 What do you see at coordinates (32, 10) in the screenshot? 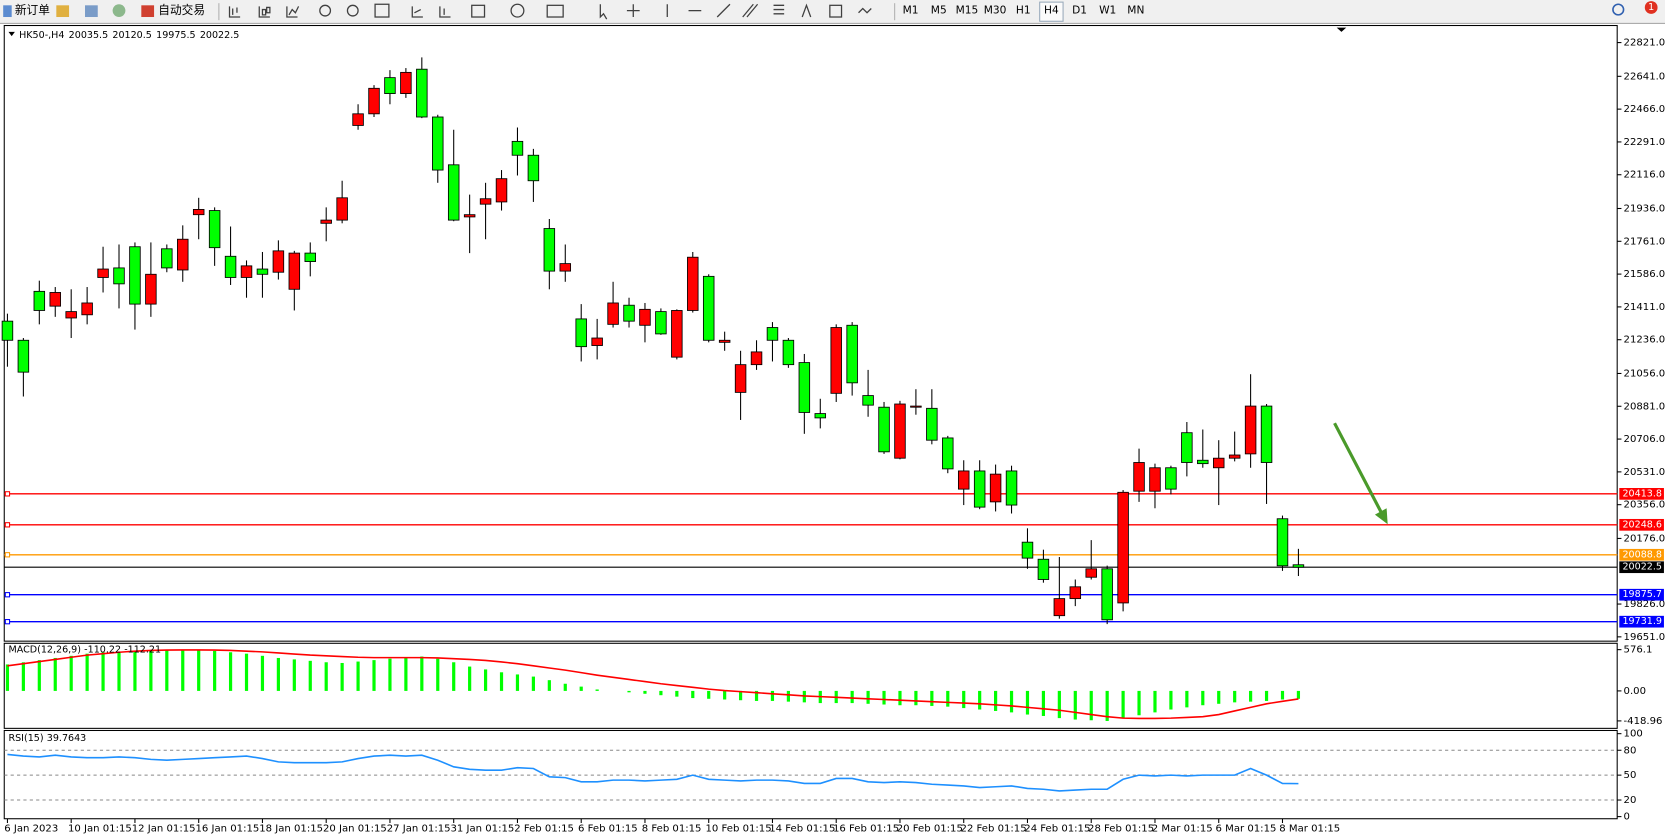
I see `new-order-button: 新订单` at bounding box center [32, 10].